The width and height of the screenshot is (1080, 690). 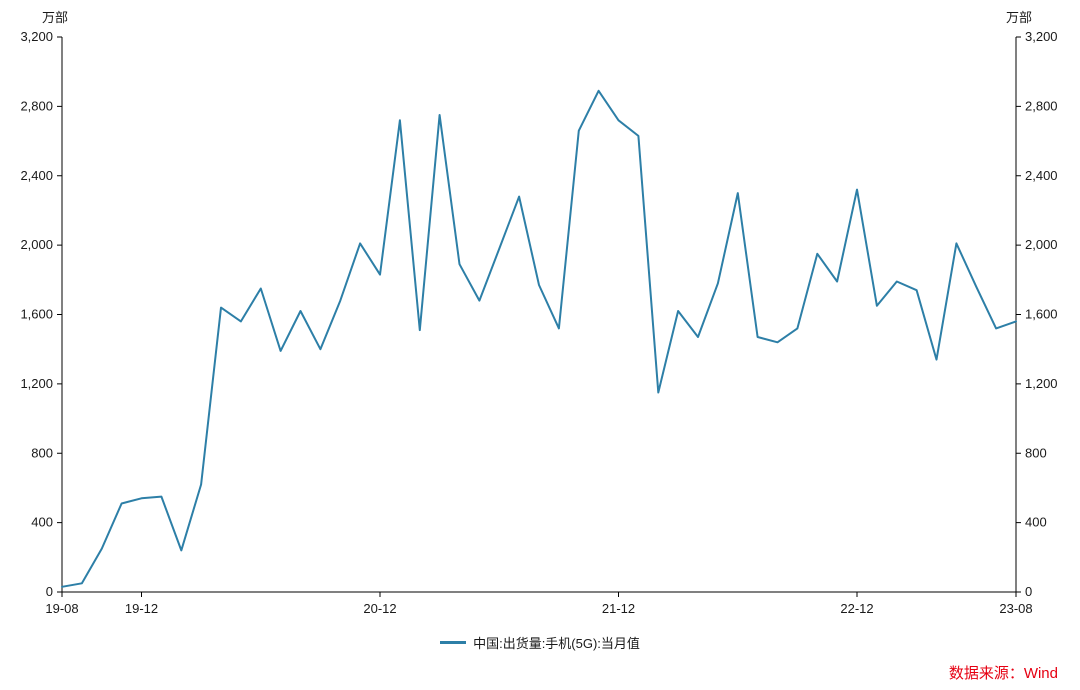 What do you see at coordinates (1003, 673) in the screenshot?
I see `data-source-label: 数据来源：Wind` at bounding box center [1003, 673].